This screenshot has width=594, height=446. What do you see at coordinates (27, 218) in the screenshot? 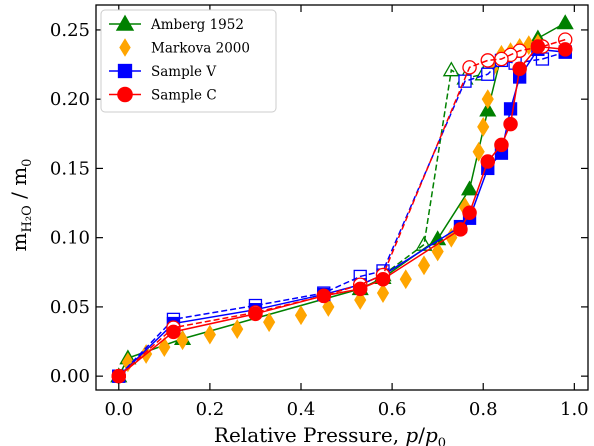
I see `y-label-sub-h2o: H₂O` at bounding box center [27, 218].